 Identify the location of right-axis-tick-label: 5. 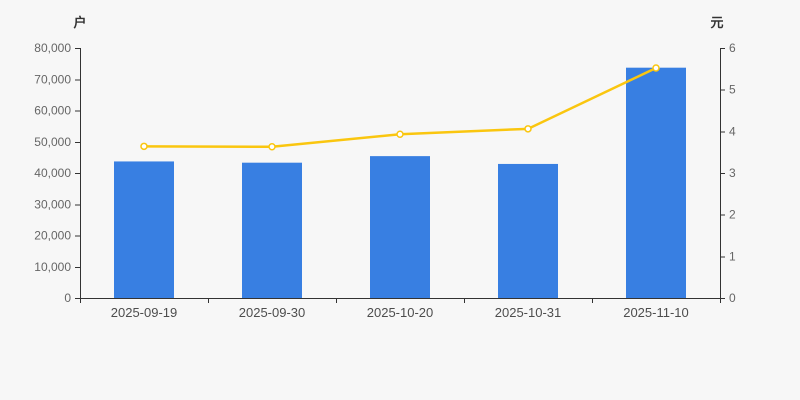
(732, 90).